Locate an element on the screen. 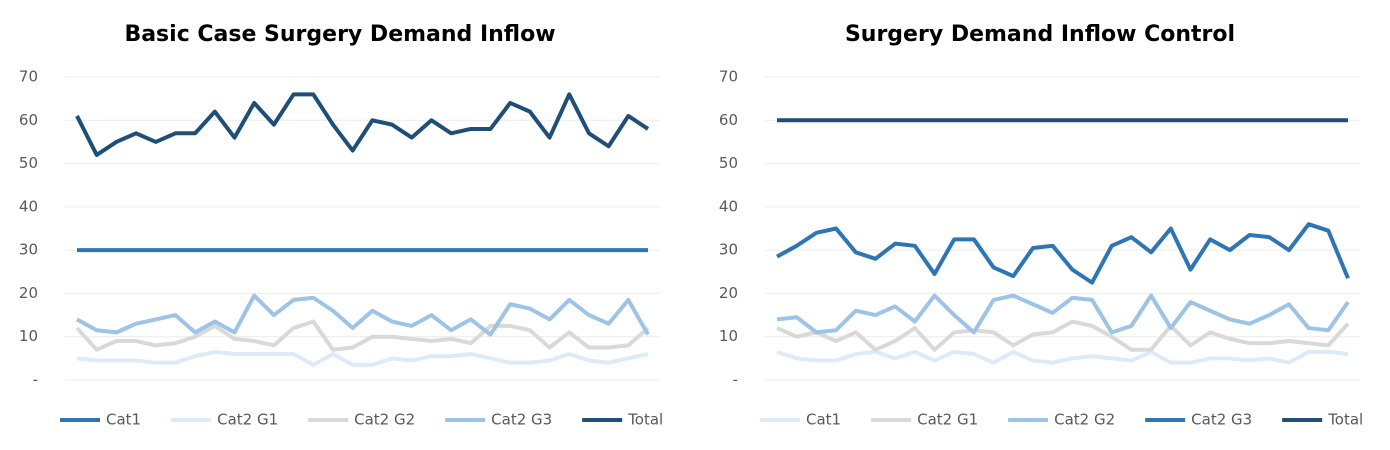 The image size is (1390, 450). chart-title: Basic Case Surgery Demand Inflow is located at coordinates (339, 34).